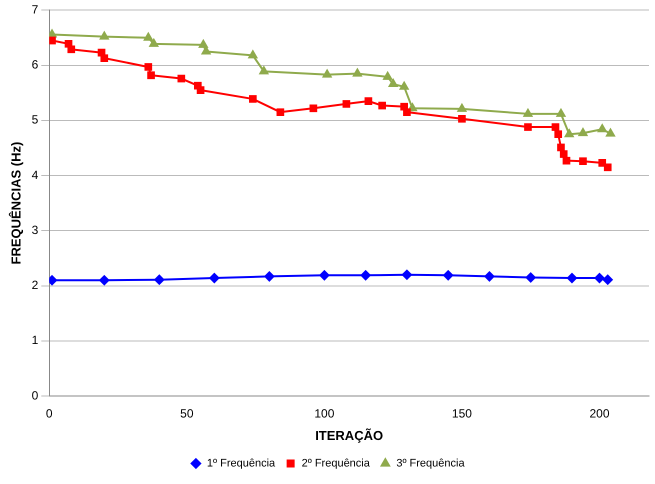 The width and height of the screenshot is (655, 484). What do you see at coordinates (16, 203) in the screenshot?
I see `y-axis-title: FREQUÊNCIAS (Hz)` at bounding box center [16, 203].